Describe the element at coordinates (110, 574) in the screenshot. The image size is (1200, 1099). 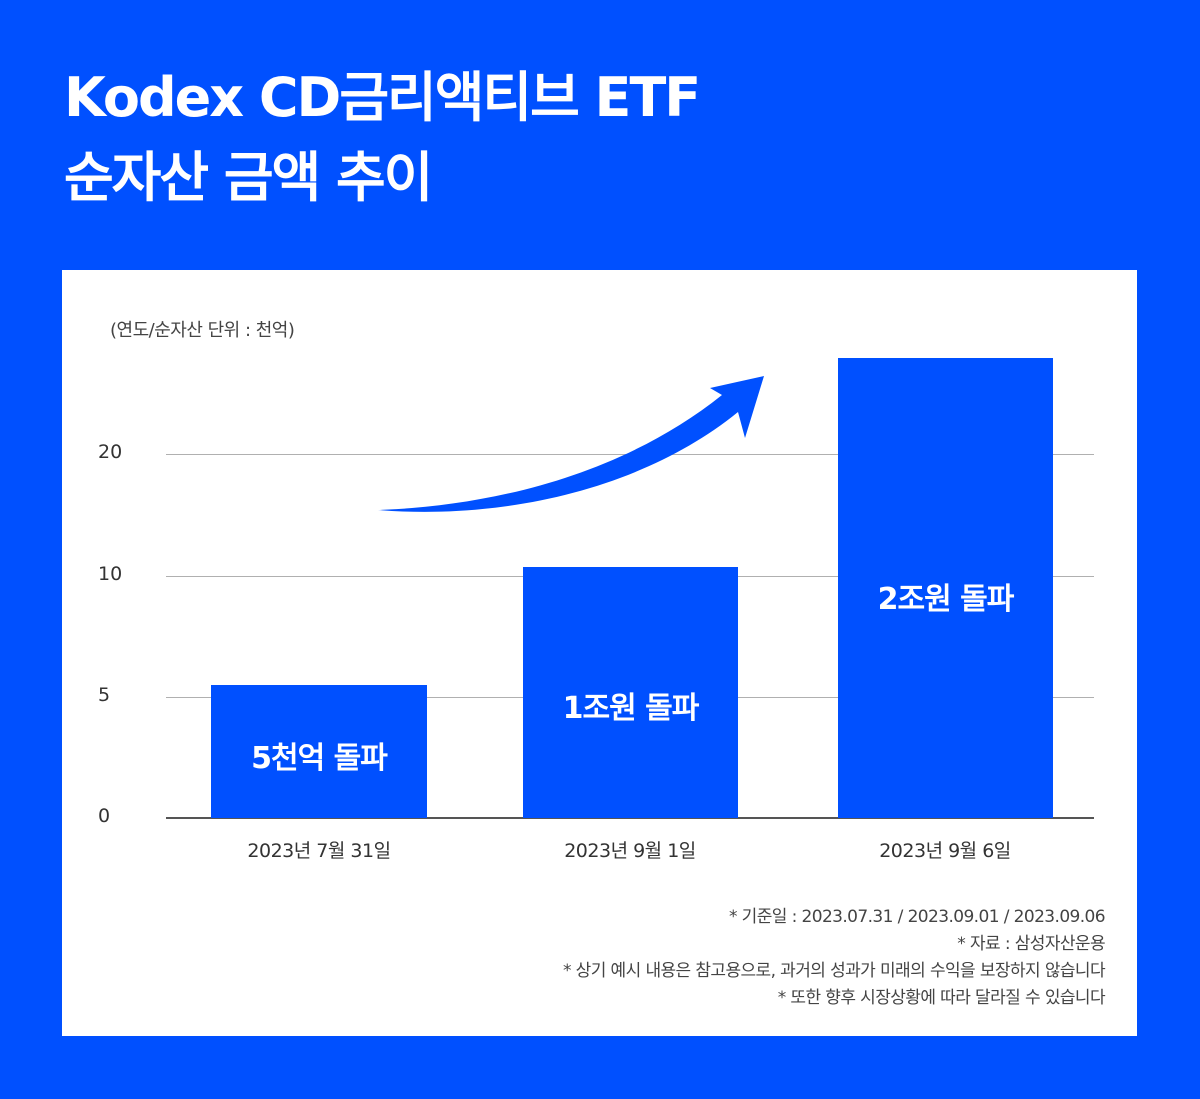
I see `y-tick-10: 10` at that location.